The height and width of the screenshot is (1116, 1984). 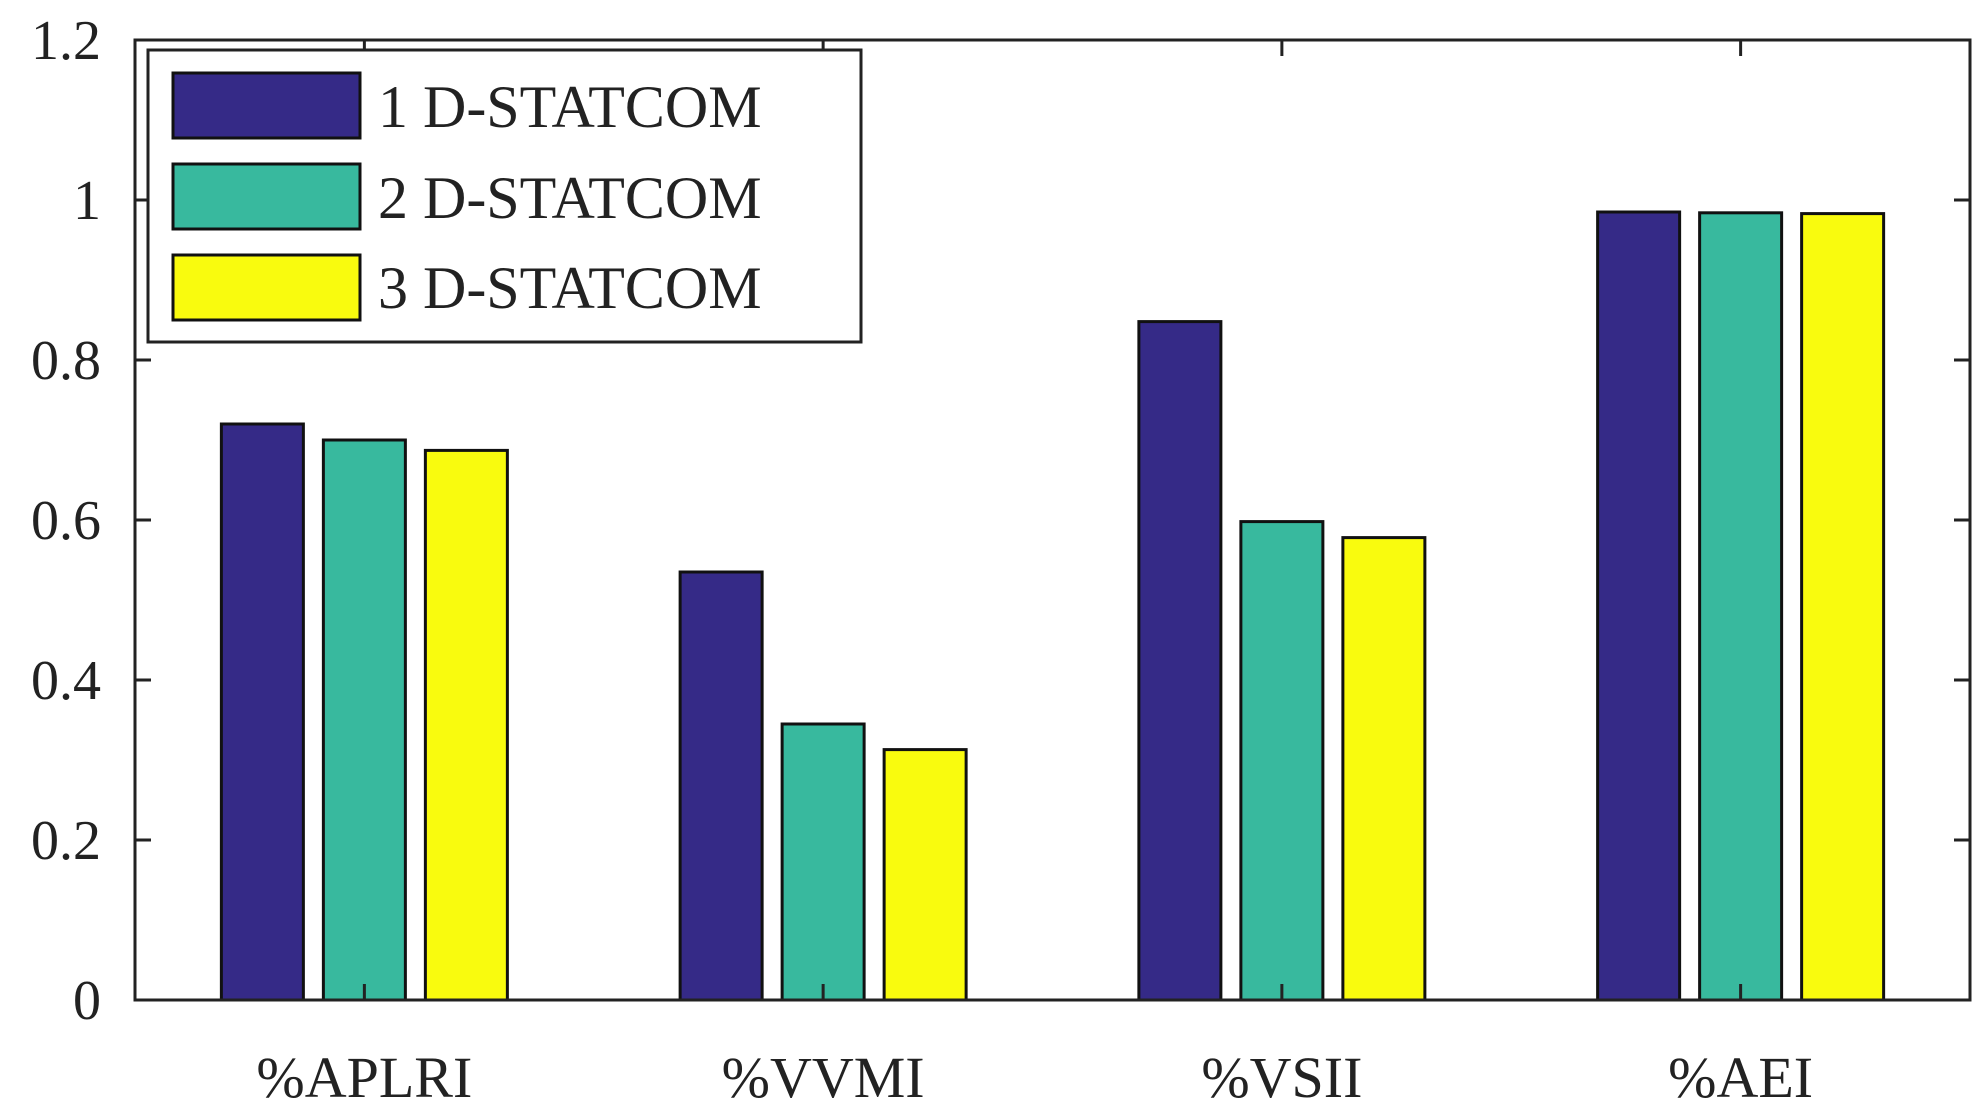 What do you see at coordinates (570, 198) in the screenshot?
I see `legend-label-2: 2 D-STATCOM` at bounding box center [570, 198].